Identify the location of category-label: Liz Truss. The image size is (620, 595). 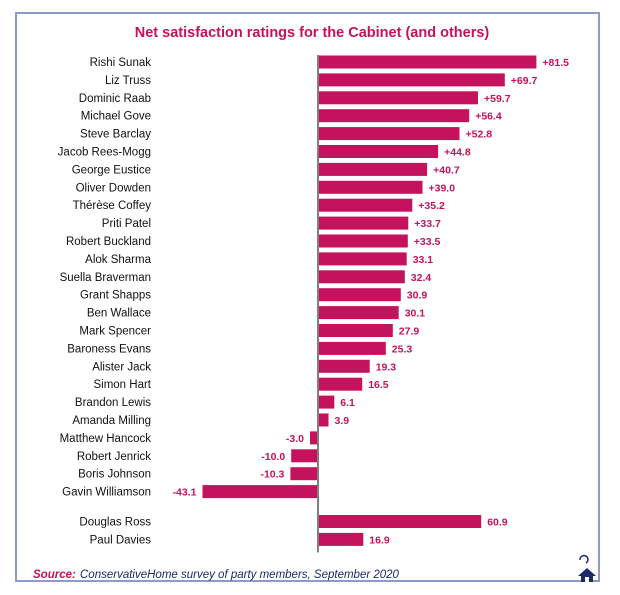
(128, 81).